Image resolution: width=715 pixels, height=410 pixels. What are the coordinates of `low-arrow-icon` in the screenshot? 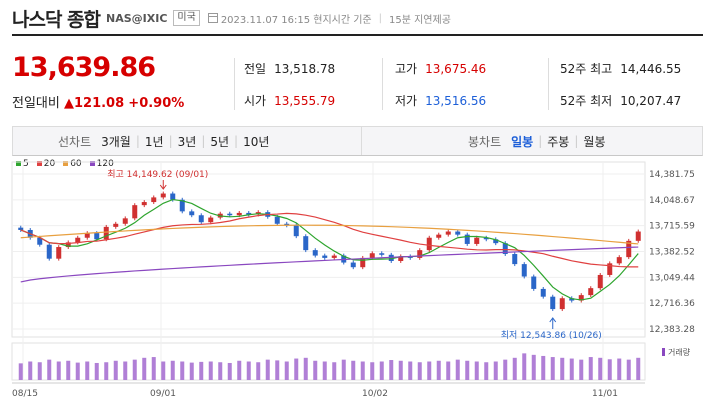 It's located at (553, 320).